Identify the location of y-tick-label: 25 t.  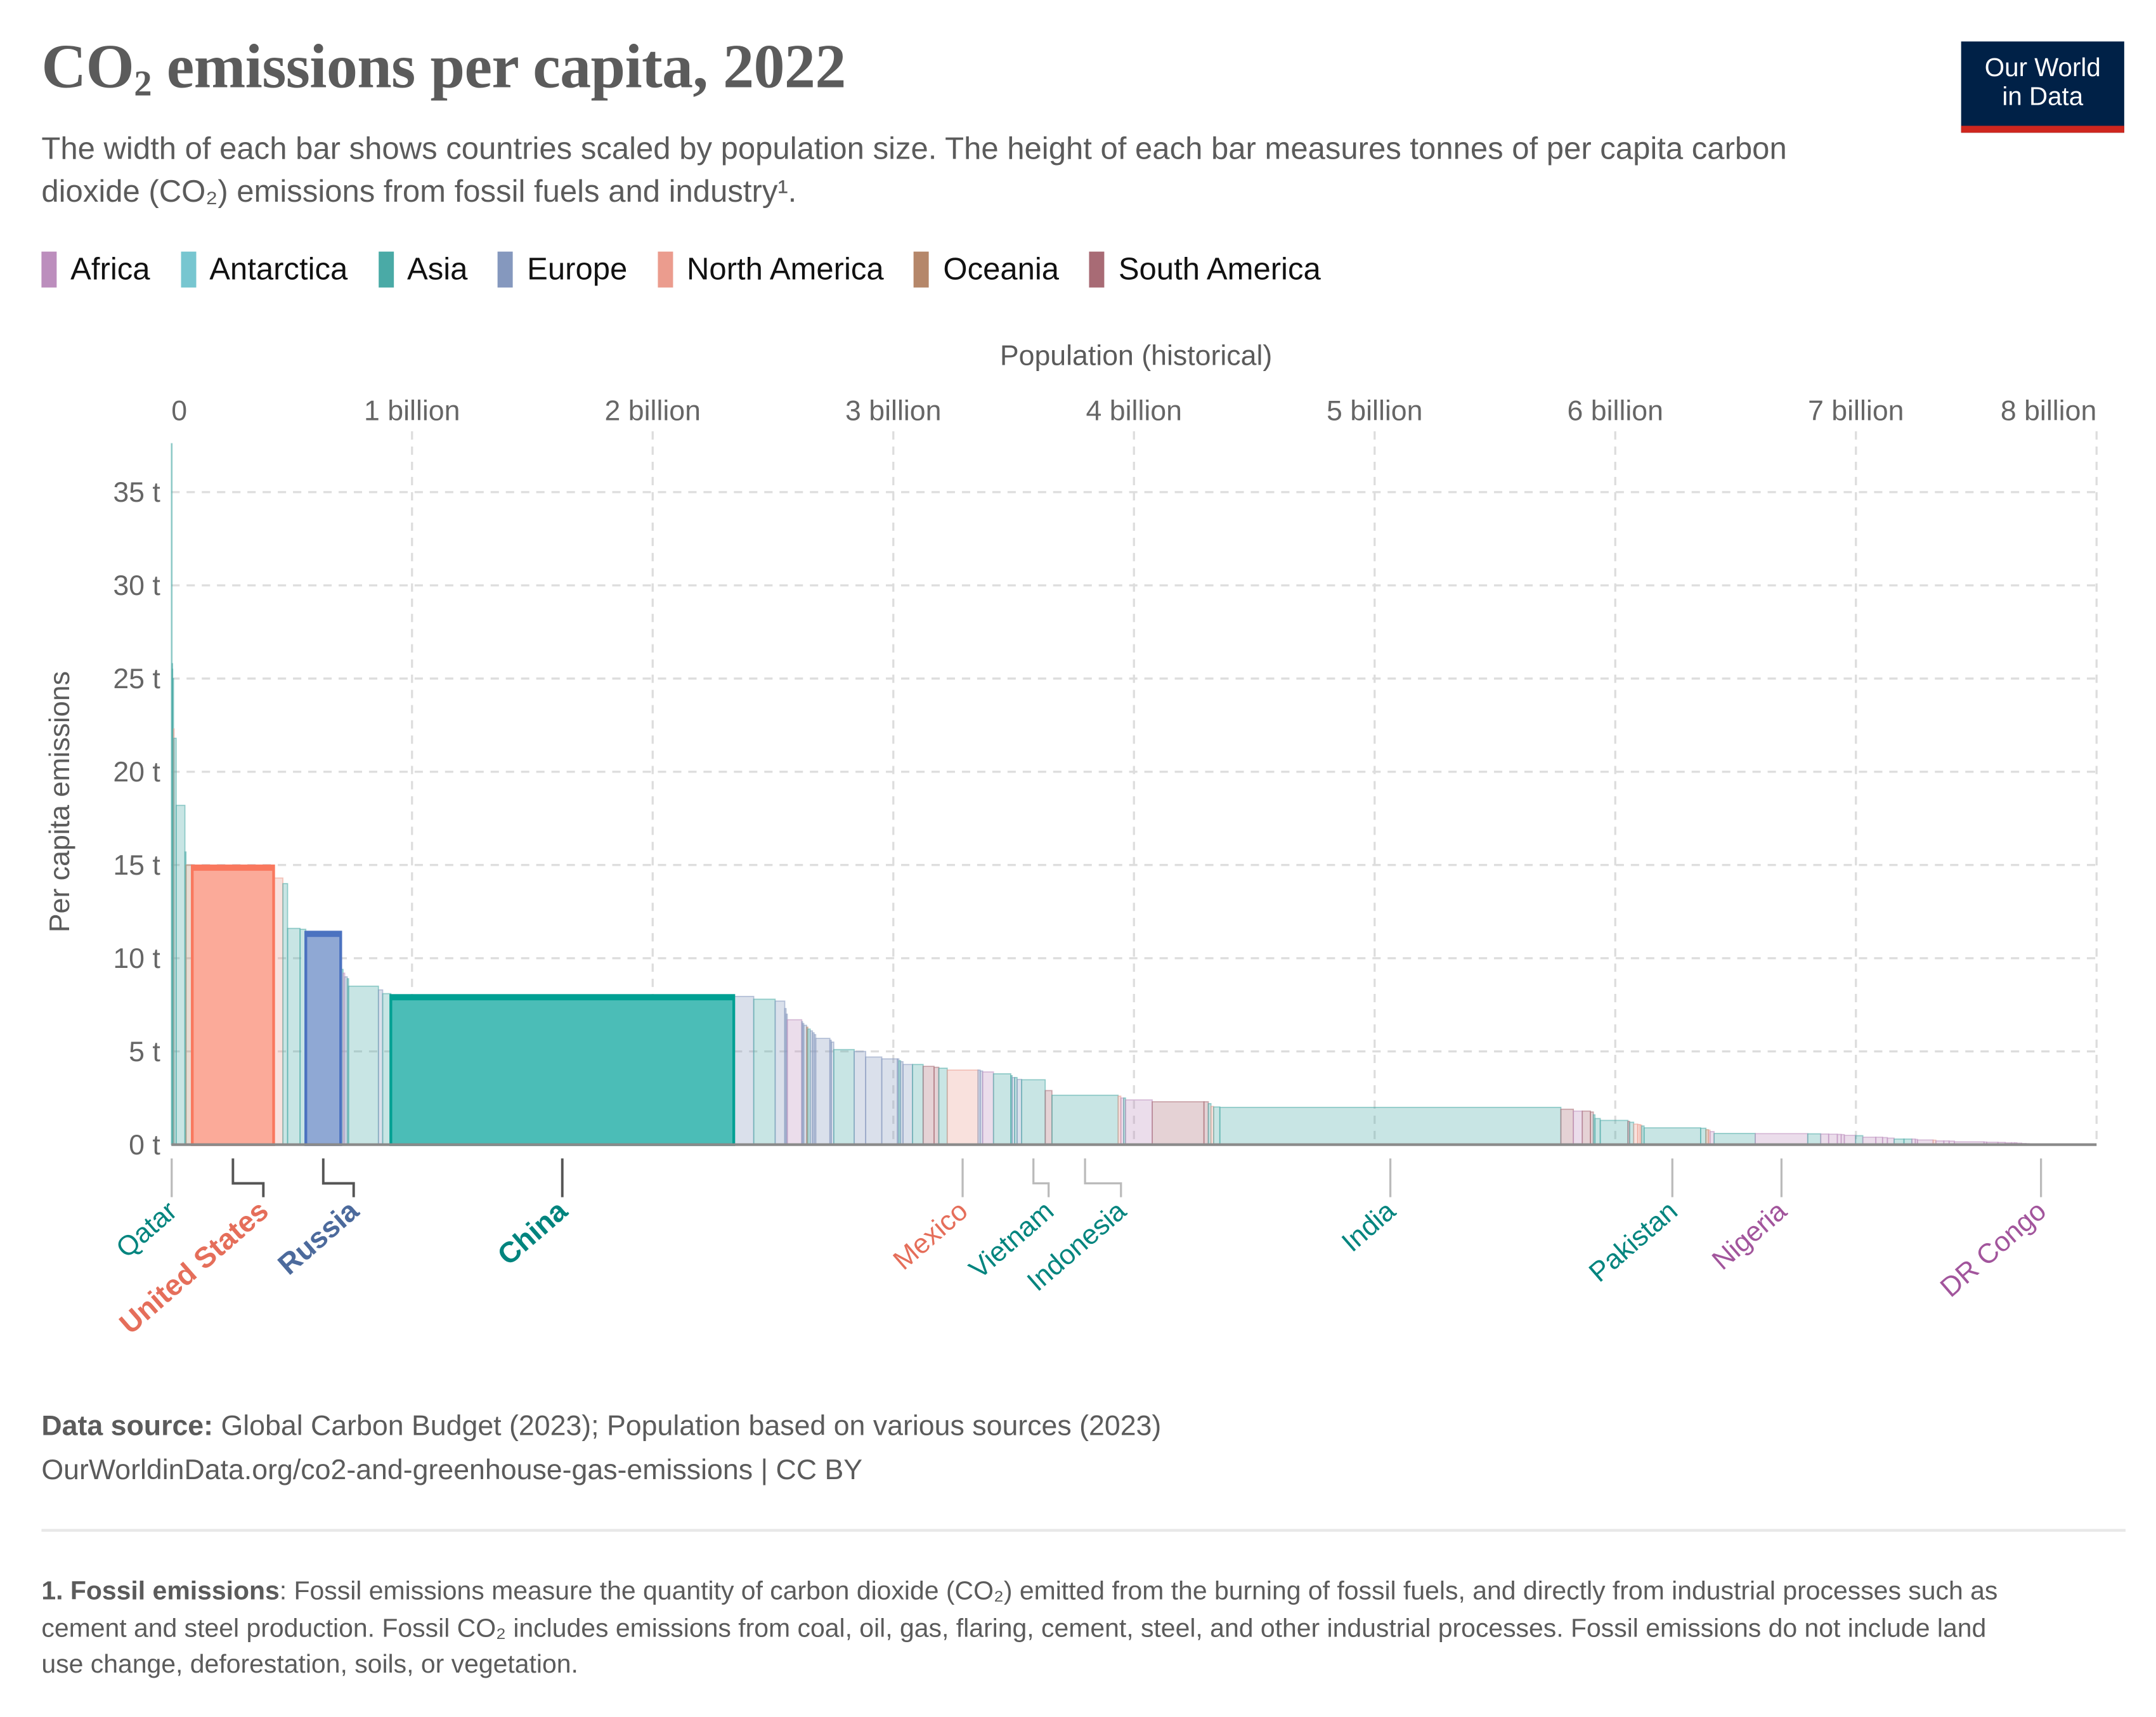
(136, 679).